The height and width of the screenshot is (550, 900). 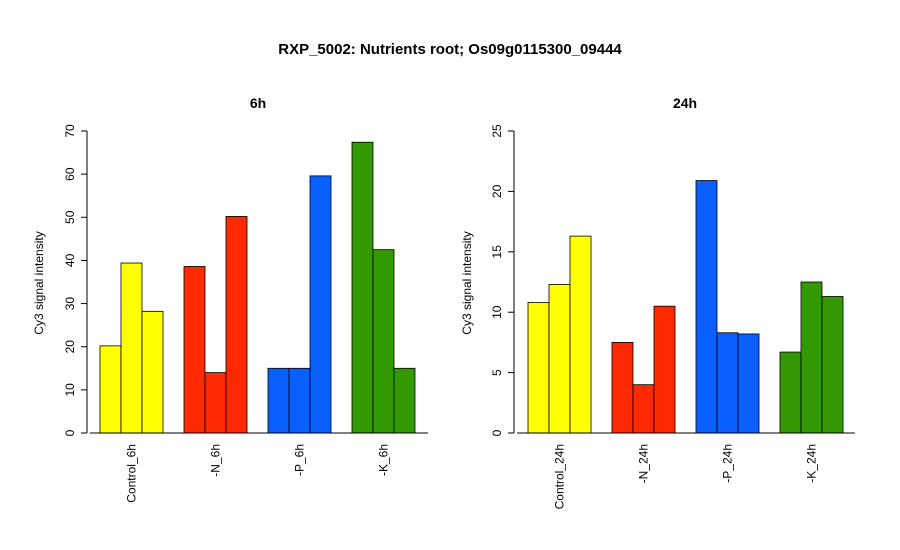 I want to click on bar--K_6h-3, so click(x=404, y=400).